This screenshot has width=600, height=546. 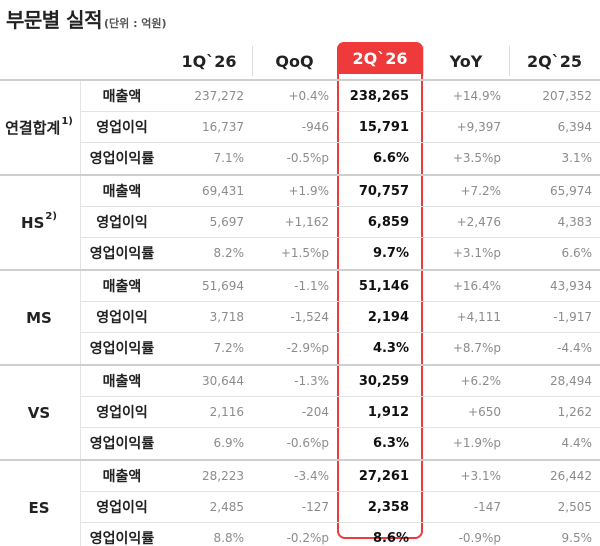 What do you see at coordinates (229, 538) in the screenshot?
I see `table-cell: 8.8%` at bounding box center [229, 538].